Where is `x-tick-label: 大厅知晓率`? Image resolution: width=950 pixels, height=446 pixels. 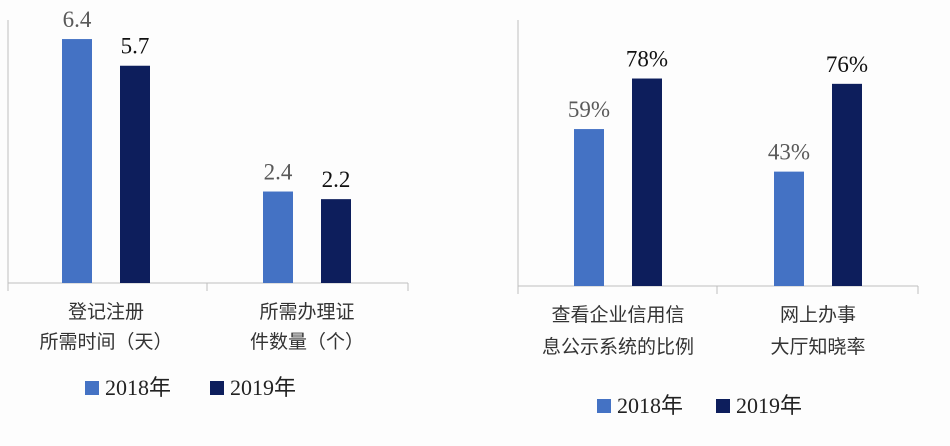 x-tick-label: 大厅知晓率 is located at coordinates (817, 347).